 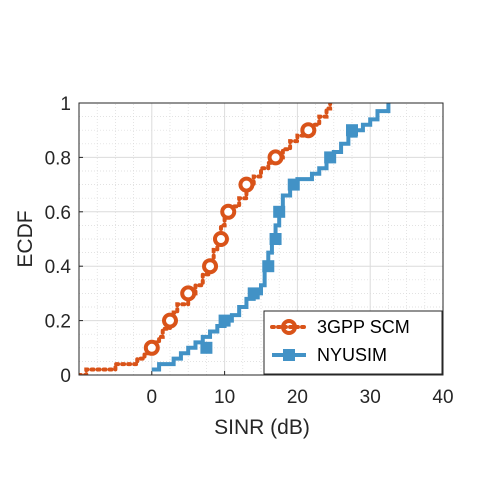 What do you see at coordinates (25, 238) in the screenshot?
I see `y-axis-label: ECDF` at bounding box center [25, 238].